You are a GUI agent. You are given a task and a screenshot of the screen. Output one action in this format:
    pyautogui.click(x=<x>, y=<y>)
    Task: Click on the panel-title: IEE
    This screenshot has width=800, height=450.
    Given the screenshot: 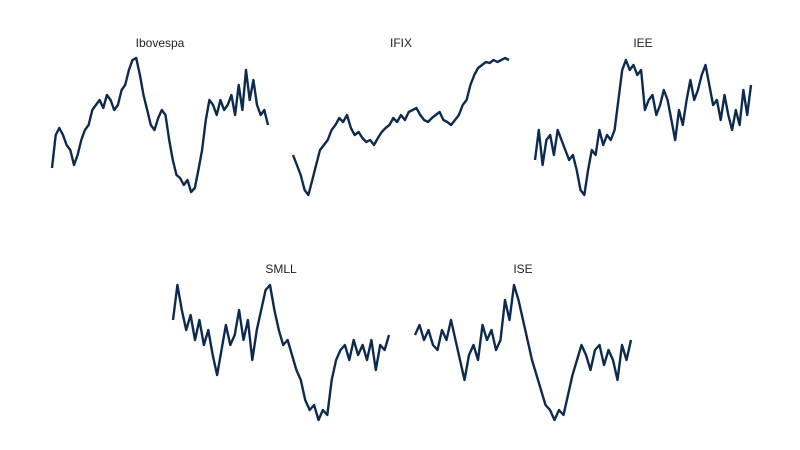 What is the action you would take?
    pyautogui.click(x=642, y=43)
    